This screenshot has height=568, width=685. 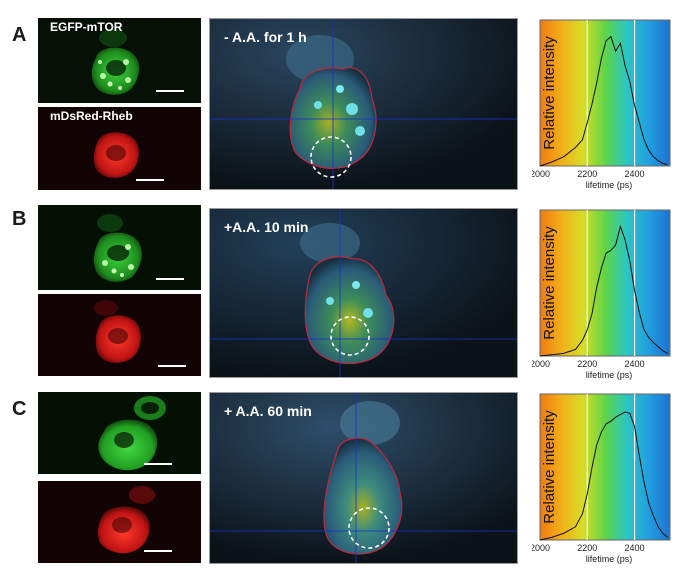 I want to click on flim-image-a: - A.A. for 1 h, so click(x=363, y=104).